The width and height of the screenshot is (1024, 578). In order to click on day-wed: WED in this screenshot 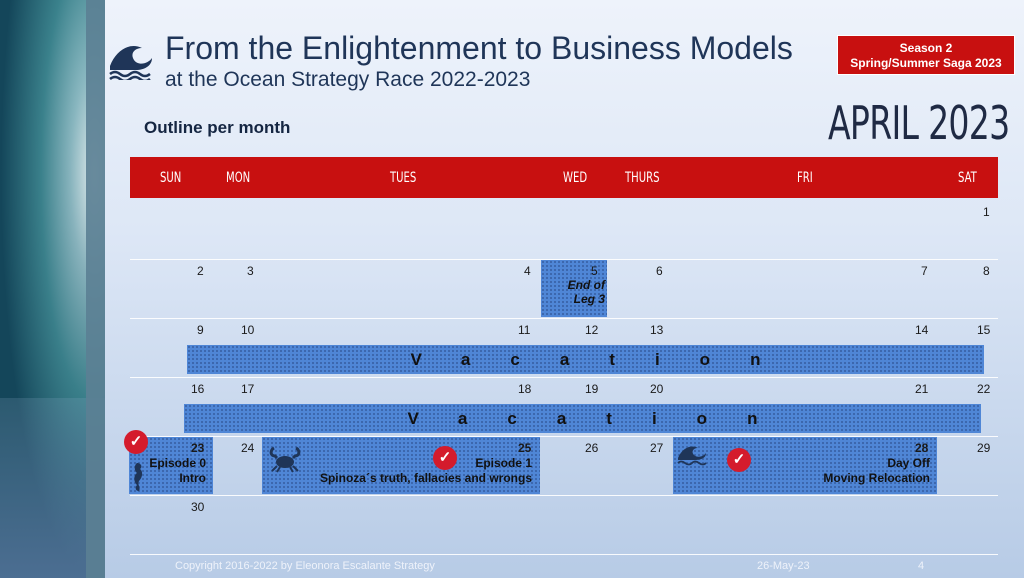, I will do `click(575, 178)`.